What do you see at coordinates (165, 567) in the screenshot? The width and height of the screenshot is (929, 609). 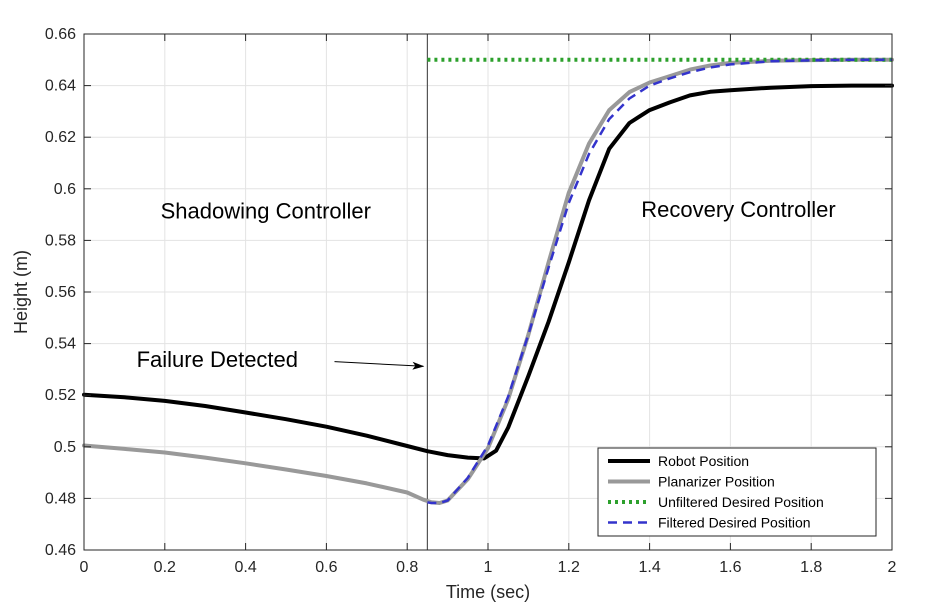 I see `x-tick-label: 0.2` at bounding box center [165, 567].